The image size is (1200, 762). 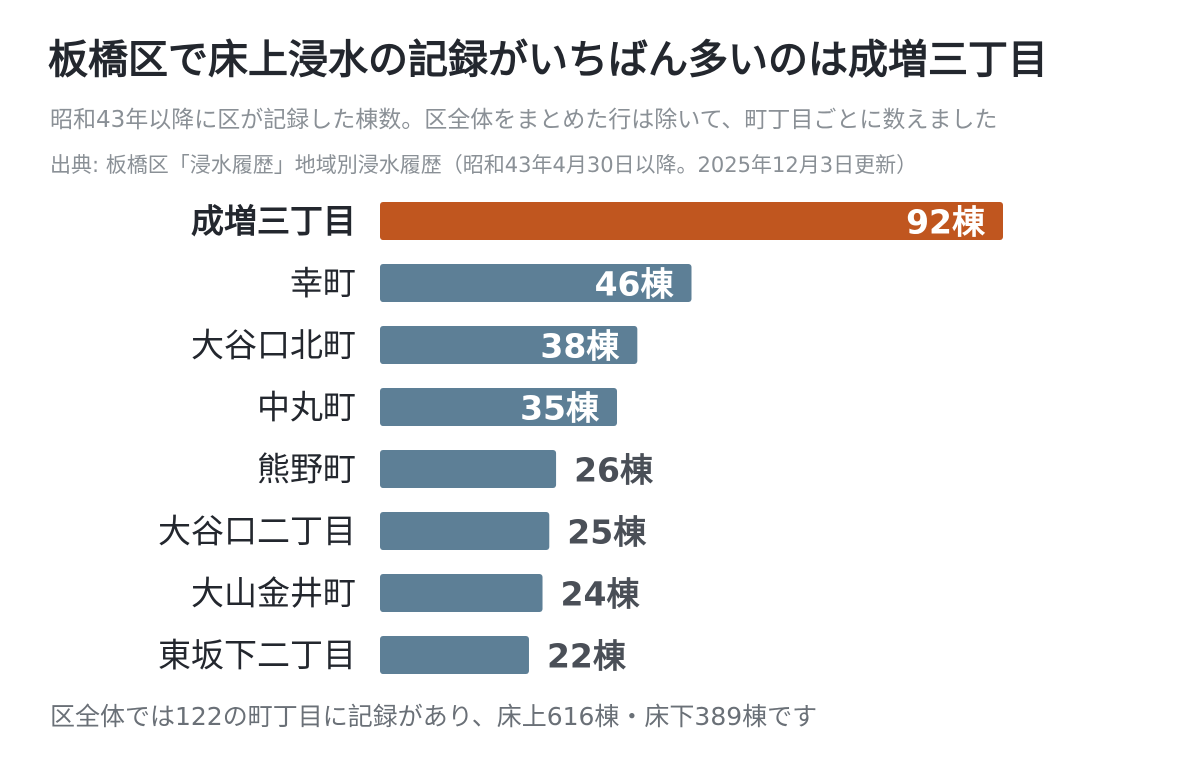 I want to click on category-label: 大谷口北町, so click(x=273, y=345).